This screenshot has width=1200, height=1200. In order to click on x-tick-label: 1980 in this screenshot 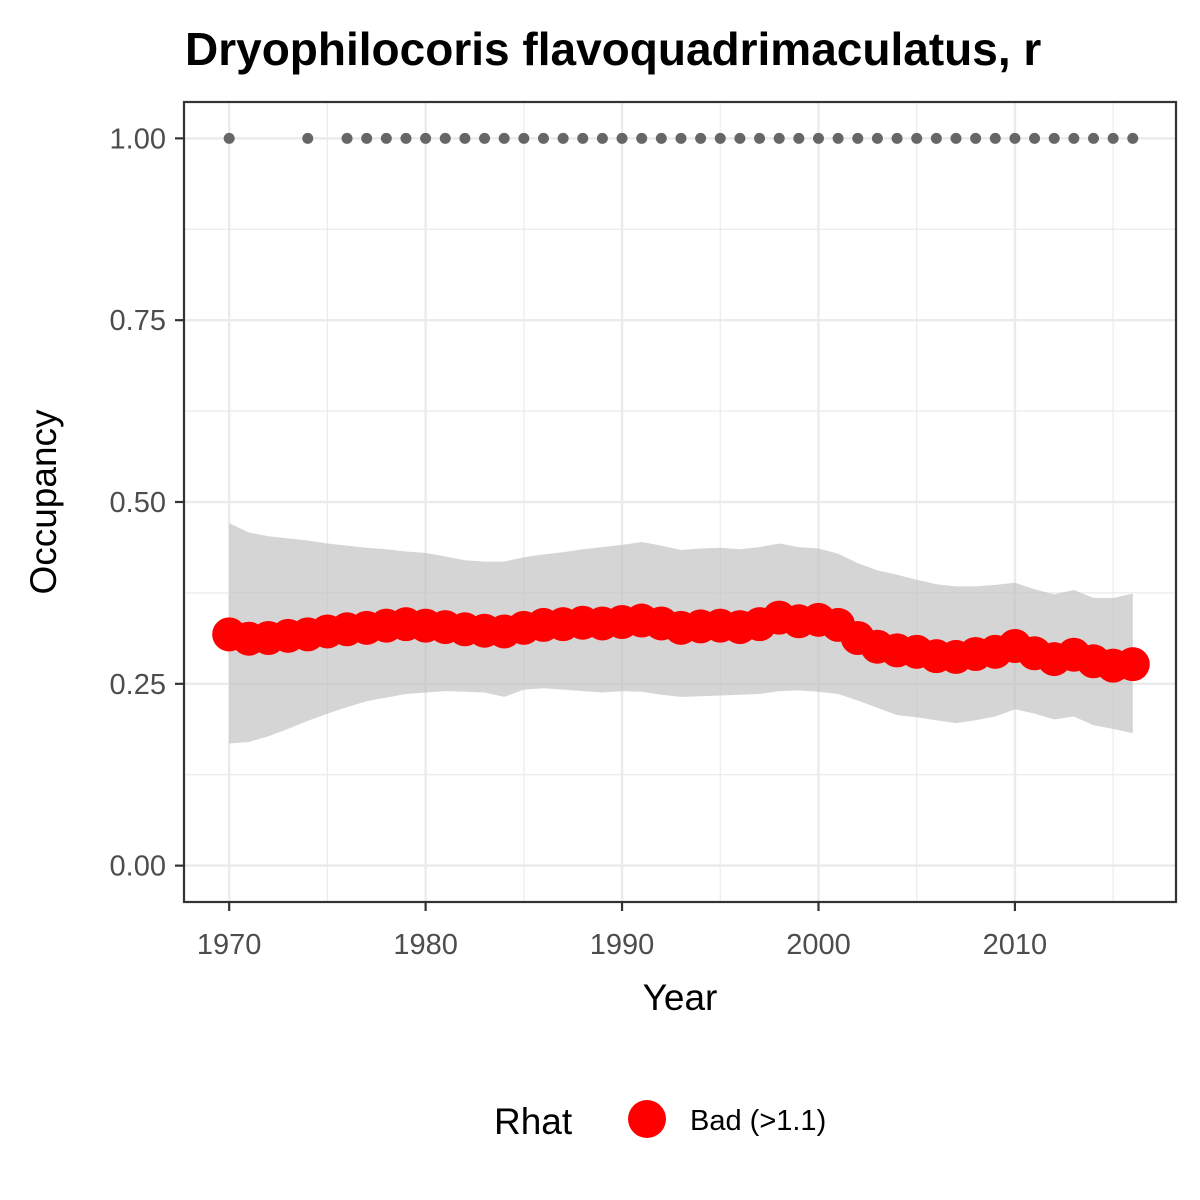, I will do `click(425, 945)`.